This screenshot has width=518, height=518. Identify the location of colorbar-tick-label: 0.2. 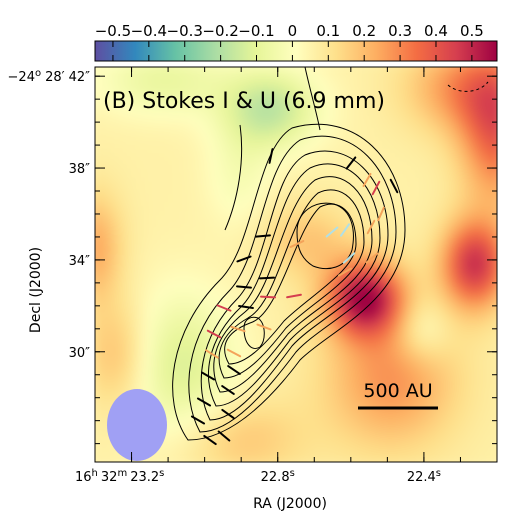
(364, 31).